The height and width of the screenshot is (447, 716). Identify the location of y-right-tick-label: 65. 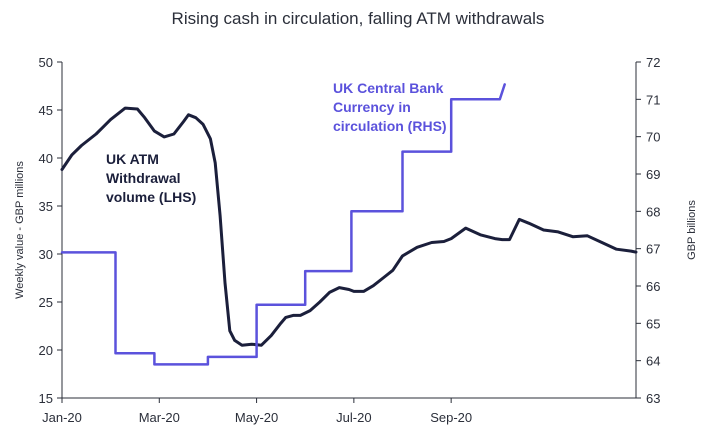
(653, 323).